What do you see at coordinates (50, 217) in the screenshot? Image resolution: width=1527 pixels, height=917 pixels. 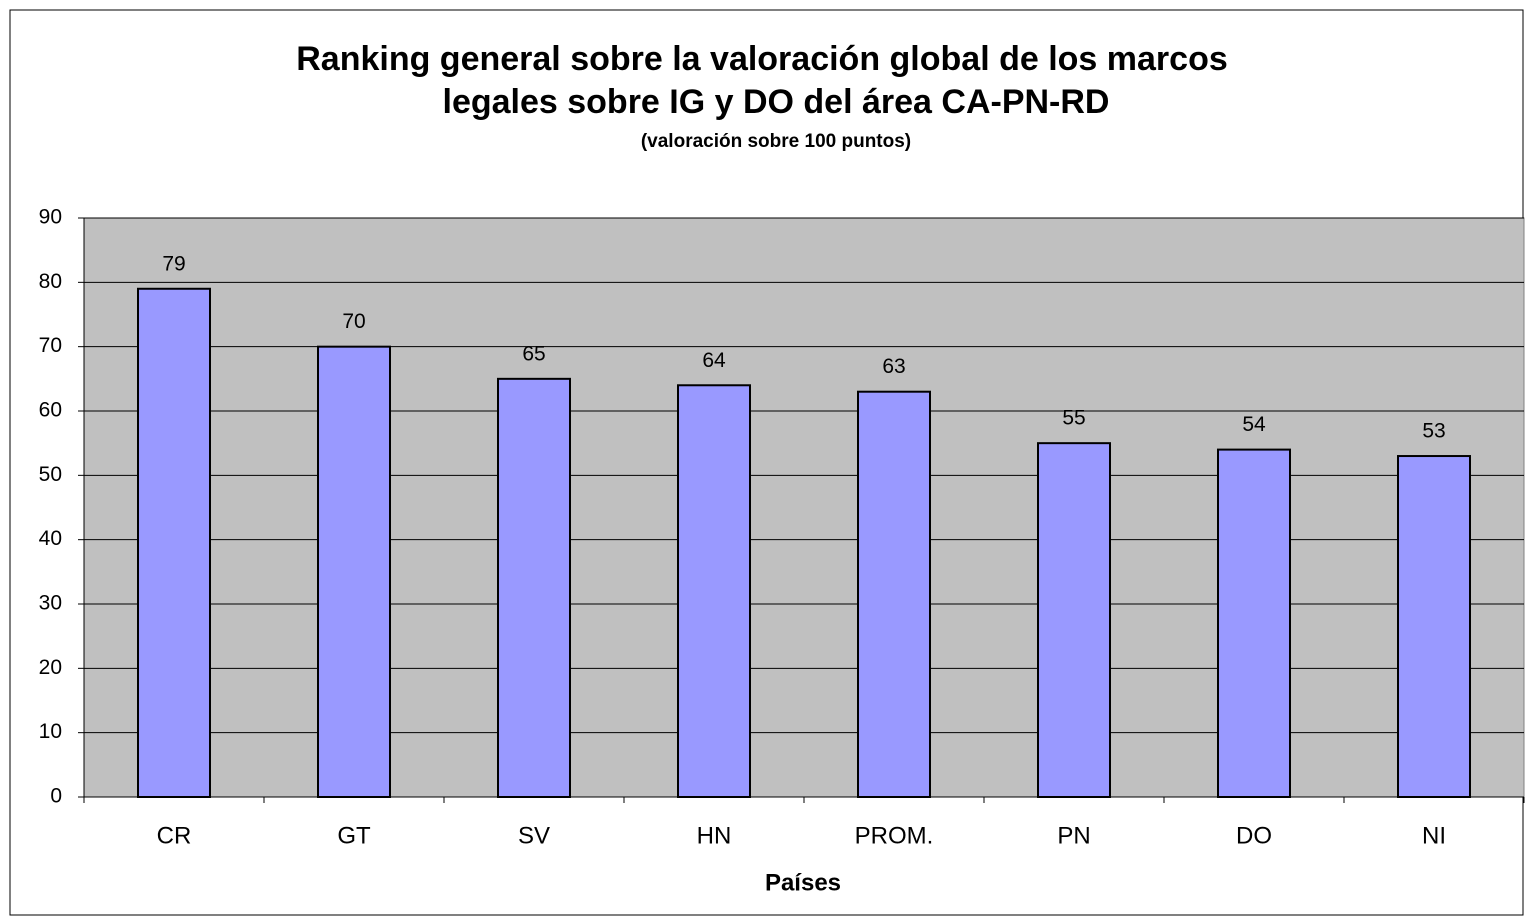 I see `y-tick-label: 90` at bounding box center [50, 217].